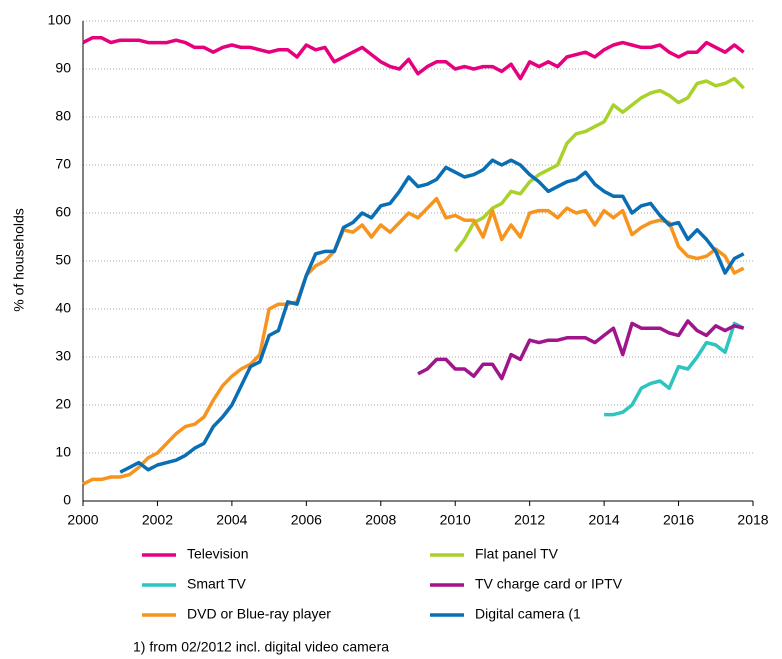 This screenshot has width=782, height=659. Describe the element at coordinates (604, 520) in the screenshot. I see `x-tick-label: 2014` at that location.